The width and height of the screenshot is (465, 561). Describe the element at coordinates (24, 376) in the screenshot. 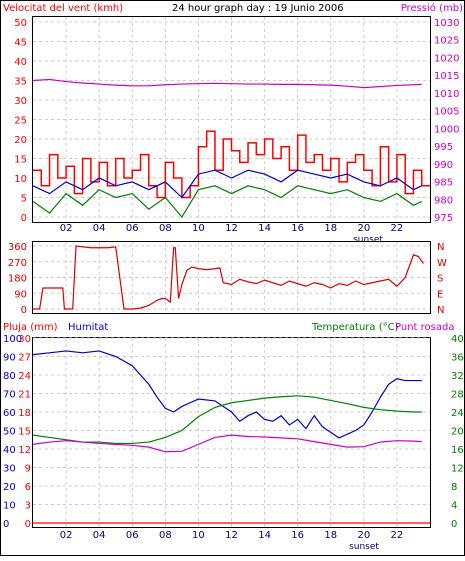

I see `rain-tick-label: 24` at that location.